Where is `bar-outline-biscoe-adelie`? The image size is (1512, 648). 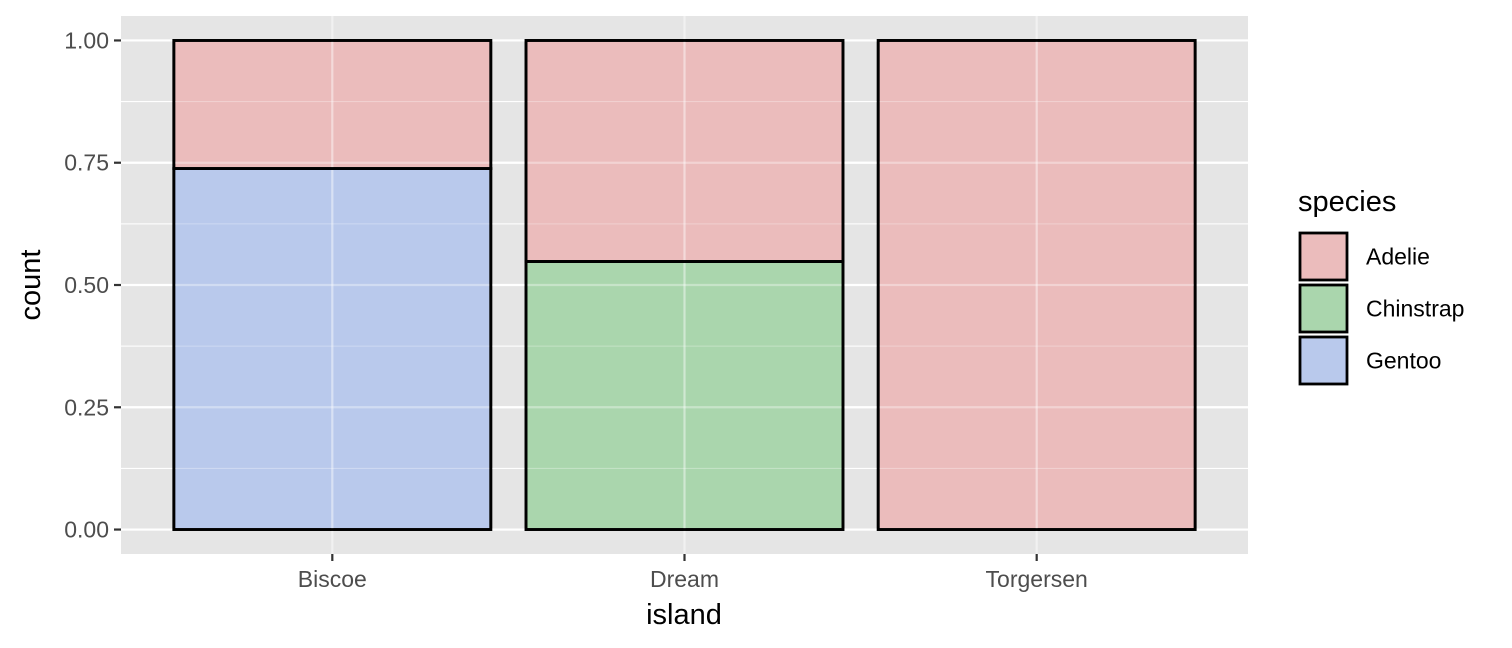 bar-outline-biscoe-adelie is located at coordinates (332, 104).